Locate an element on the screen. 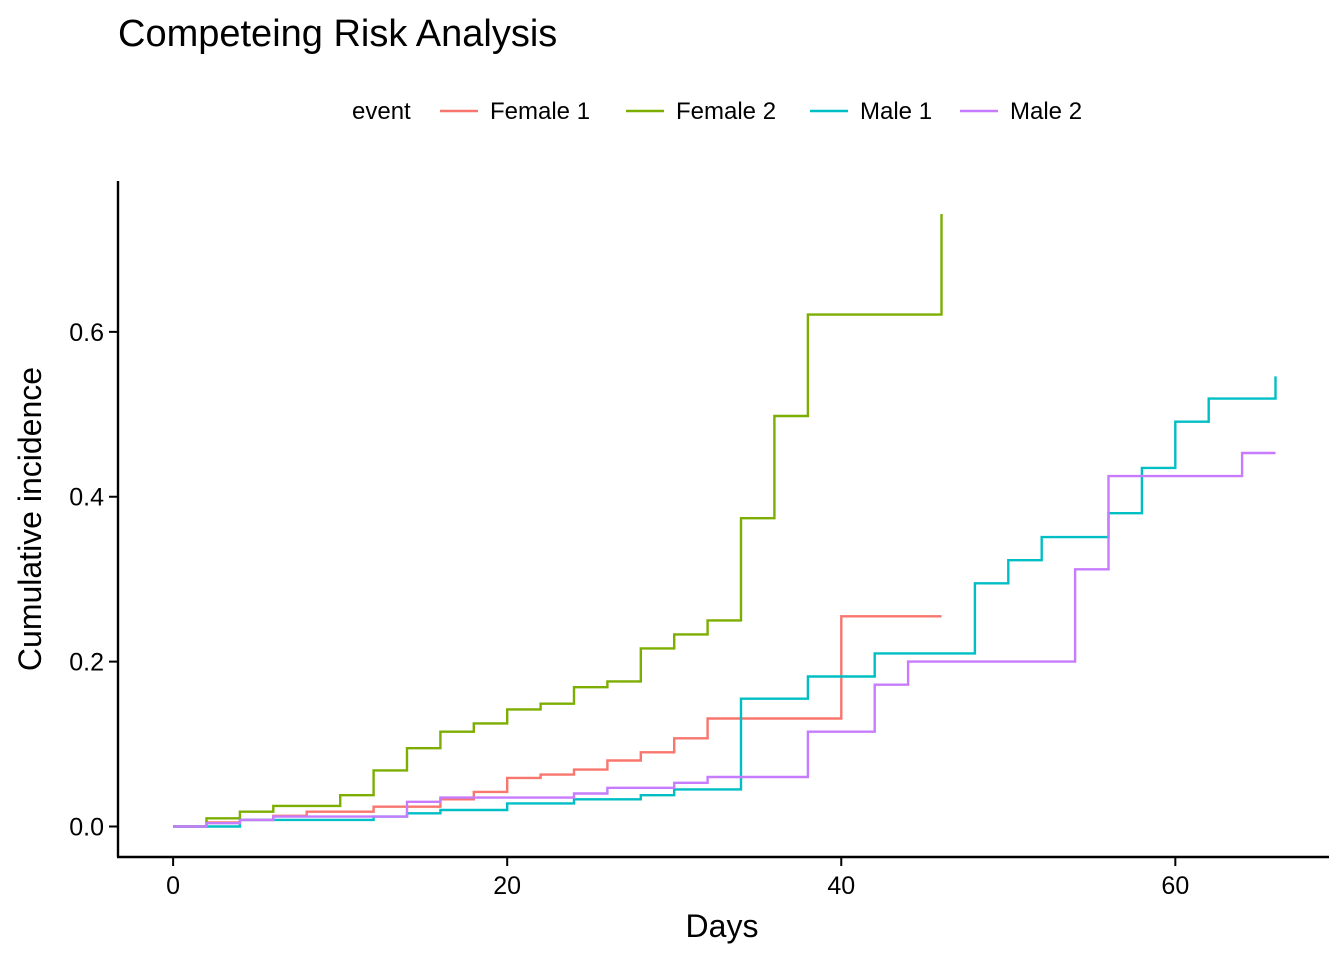 This screenshot has width=1344, height=960. y-tick-label: 0.4 is located at coordinates (86, 498).